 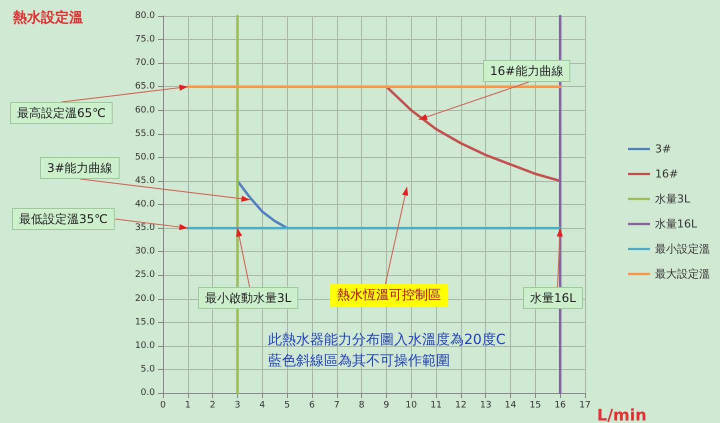 What do you see at coordinates (145, 345) in the screenshot?
I see `y-tick-label: 10.0` at bounding box center [145, 345].